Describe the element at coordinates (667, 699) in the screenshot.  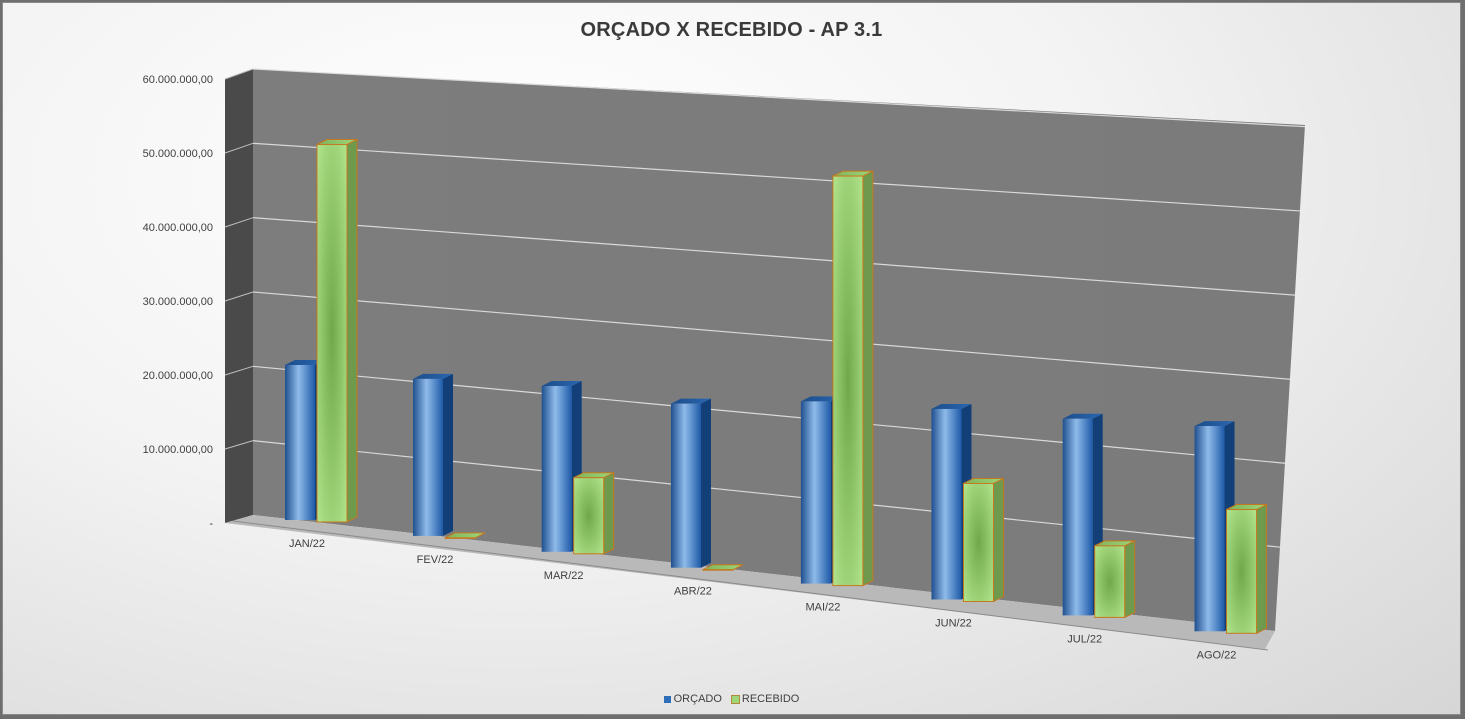
I see `legend-swatch-orcado` at that location.